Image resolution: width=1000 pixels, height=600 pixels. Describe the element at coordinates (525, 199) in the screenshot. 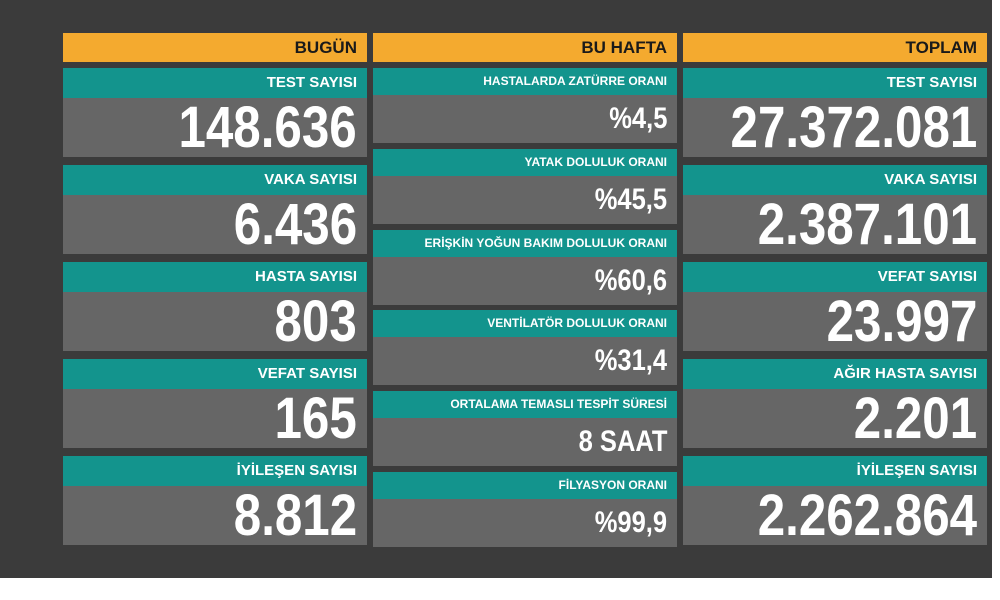

I see `stat-value-box: %45,5` at that location.